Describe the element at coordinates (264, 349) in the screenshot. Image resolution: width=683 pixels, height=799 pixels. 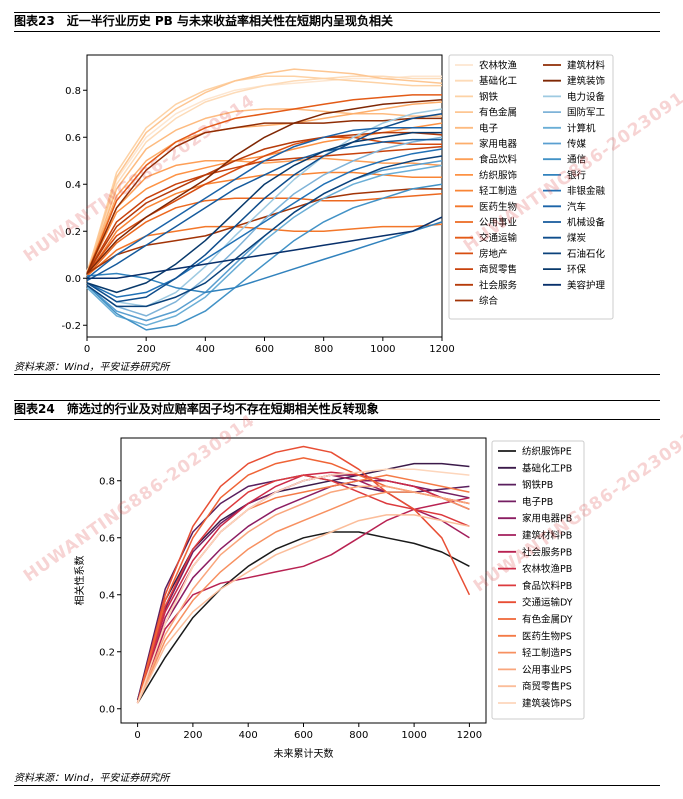
I see `chart23-xtick-label: 600` at that location.